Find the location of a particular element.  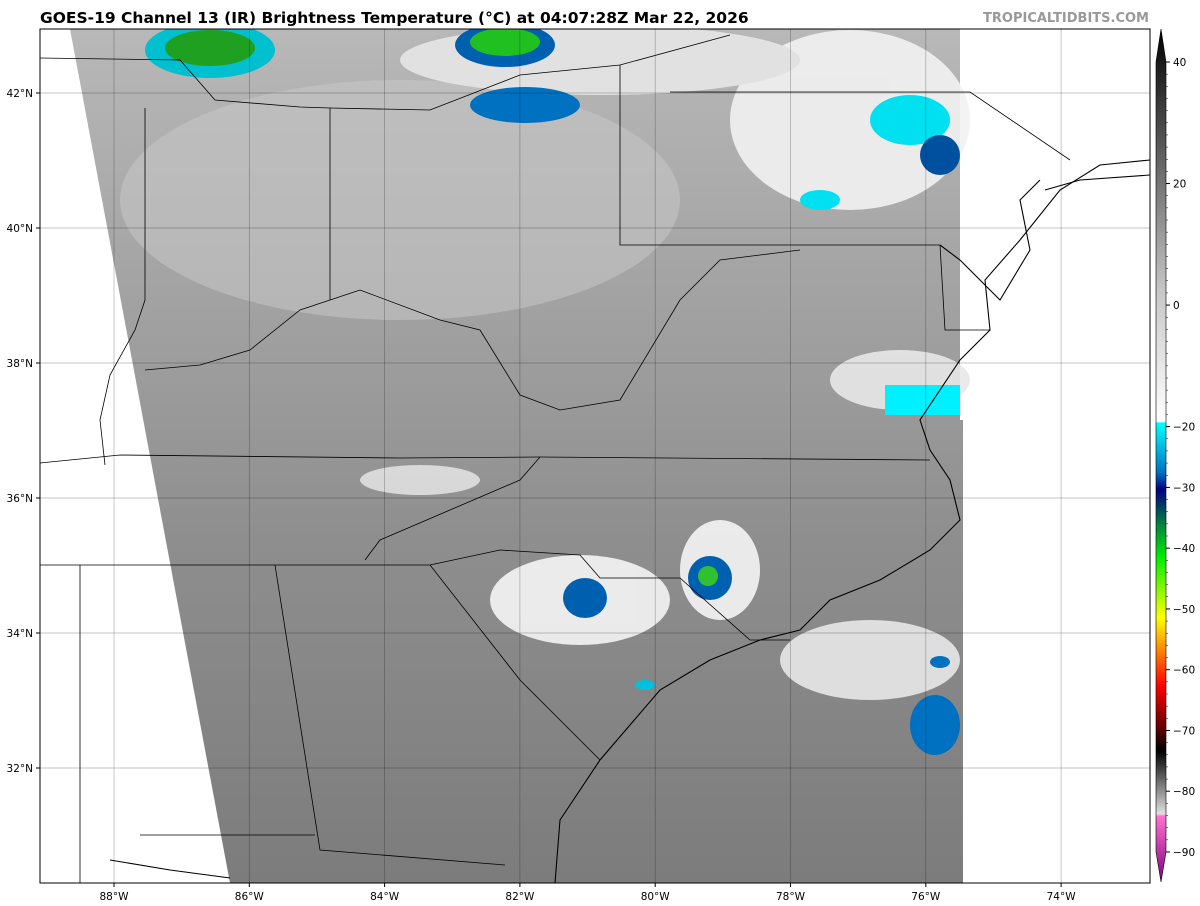

colorbar-ticks: 40 20 0 −20 −30 −40 −50 −60 −70 −80 −90 is located at coordinates (1180, 458).